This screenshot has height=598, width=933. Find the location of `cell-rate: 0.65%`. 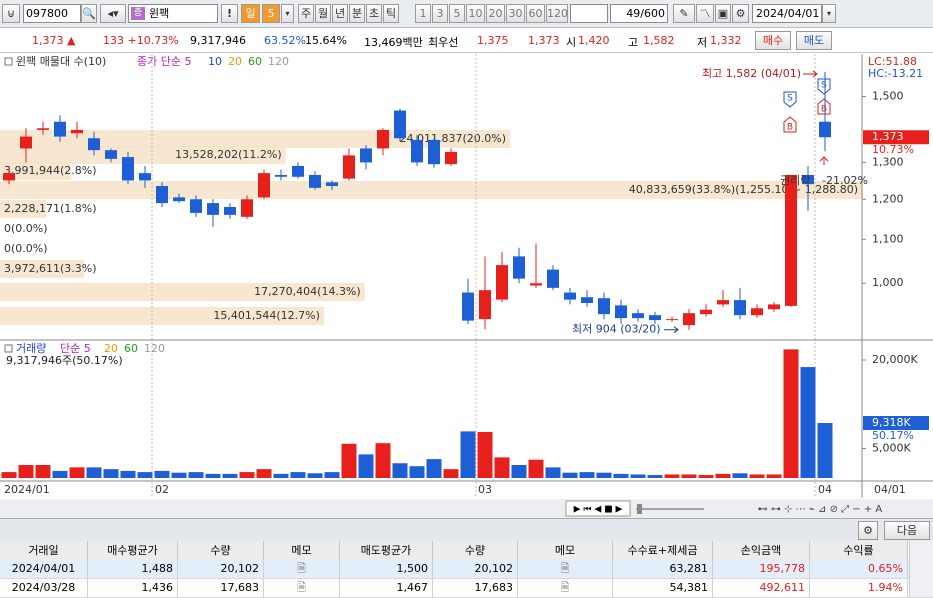

cell-rate: 0.65% is located at coordinates (859, 569).